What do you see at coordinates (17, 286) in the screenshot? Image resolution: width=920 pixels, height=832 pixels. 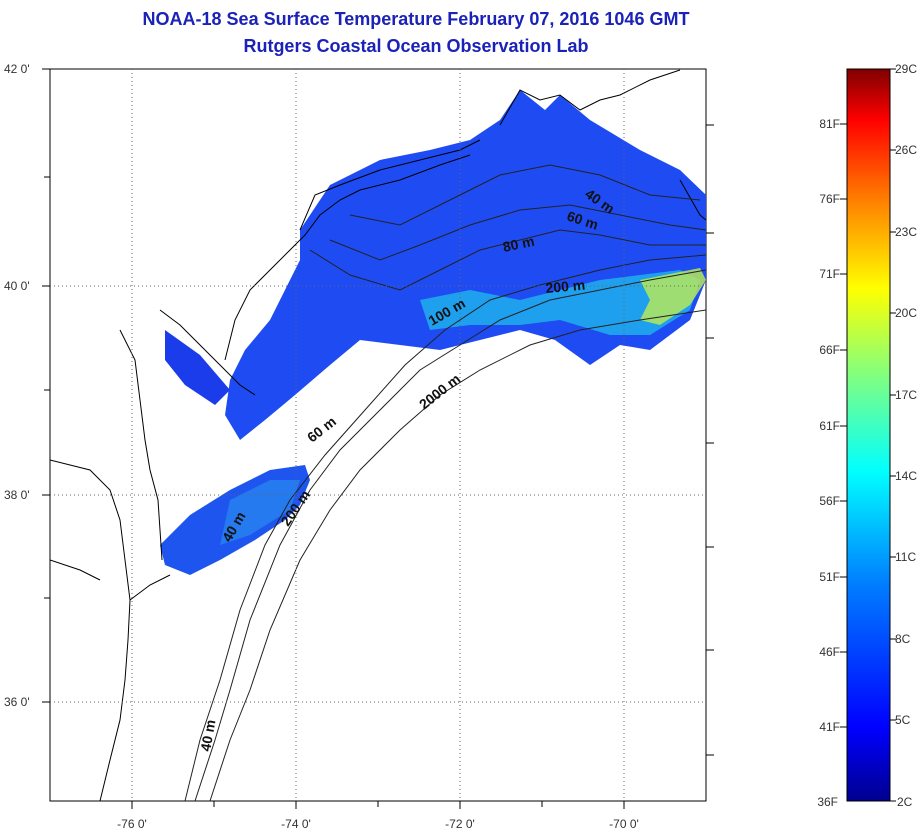 I see `lat-label-40: 40 0'` at bounding box center [17, 286].